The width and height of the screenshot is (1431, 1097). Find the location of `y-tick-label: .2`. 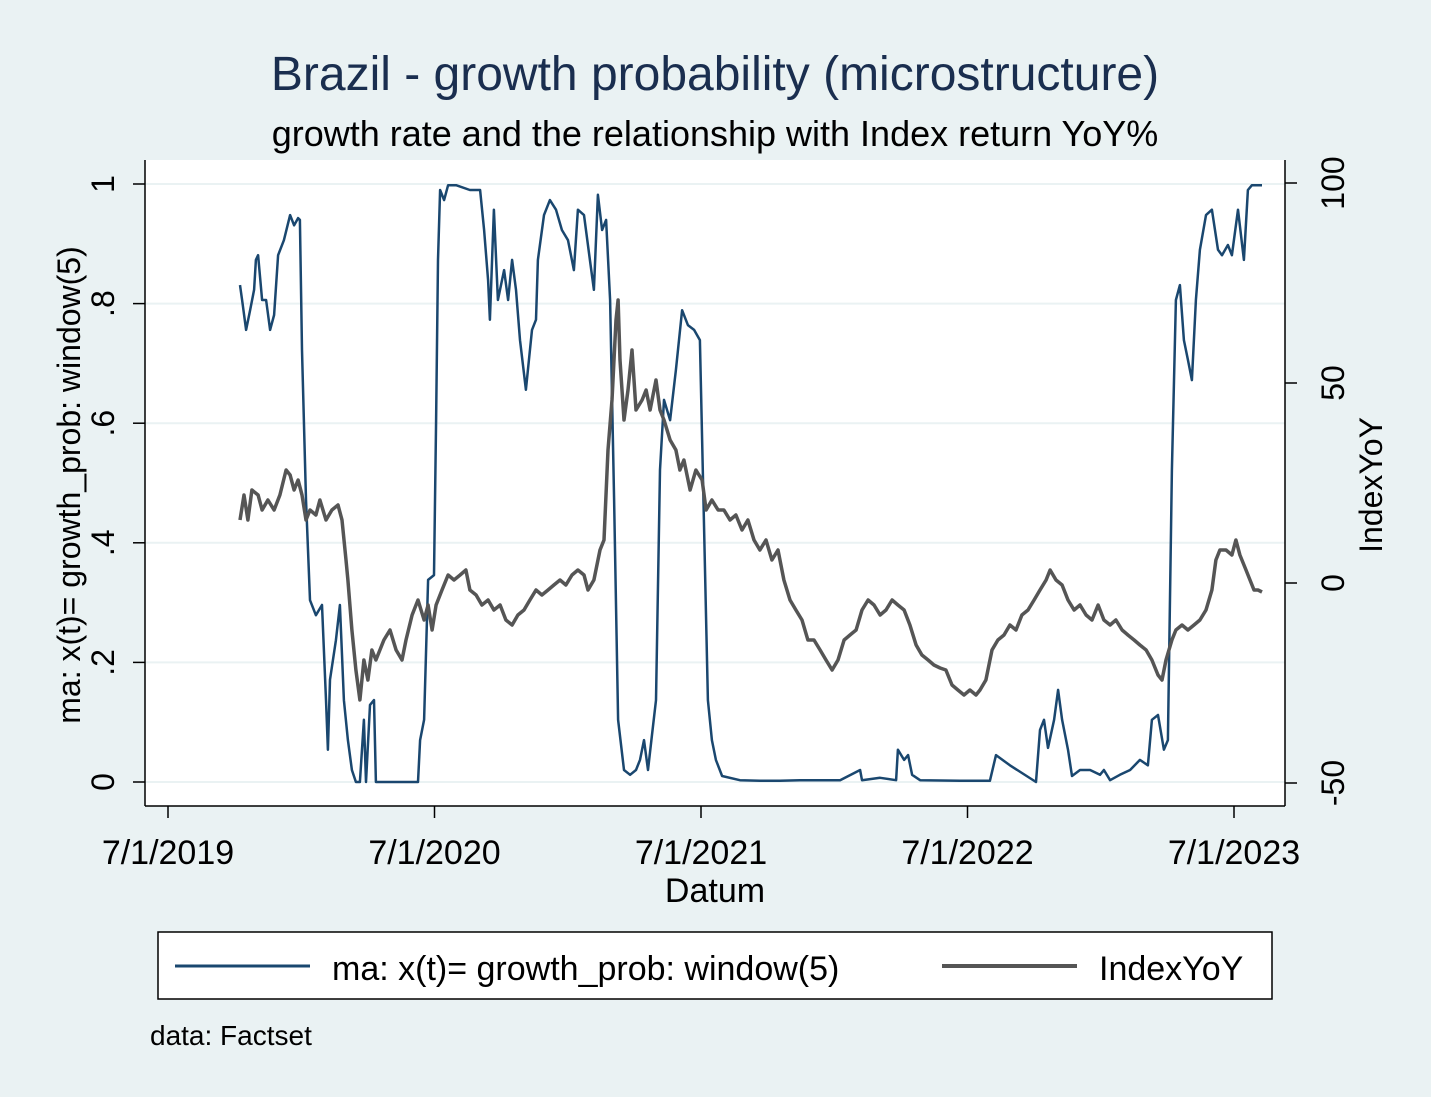

y-tick-label: .2 is located at coordinates (103, 662).